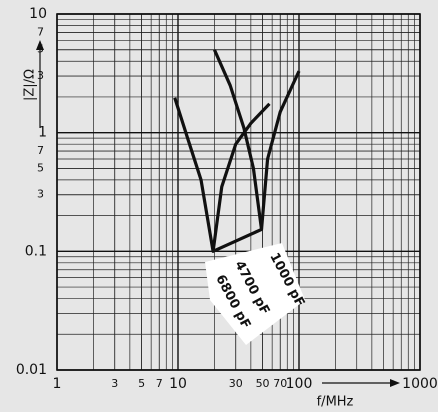 The image size is (438, 412). I want to click on y-tick-label: 0.01, so click(31, 370).